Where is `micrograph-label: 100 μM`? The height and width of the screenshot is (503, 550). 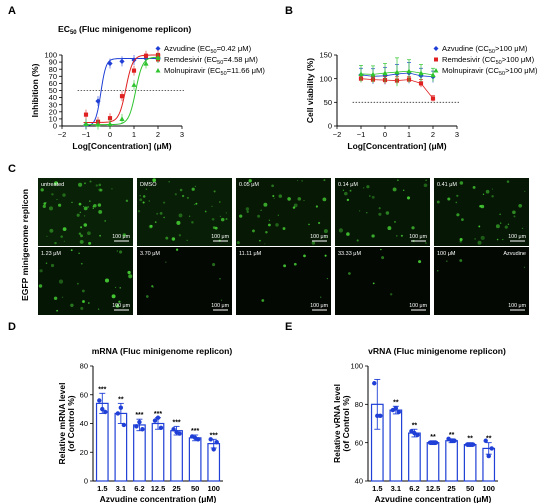
micrograph-label: 100 μM is located at coordinates (446, 254).